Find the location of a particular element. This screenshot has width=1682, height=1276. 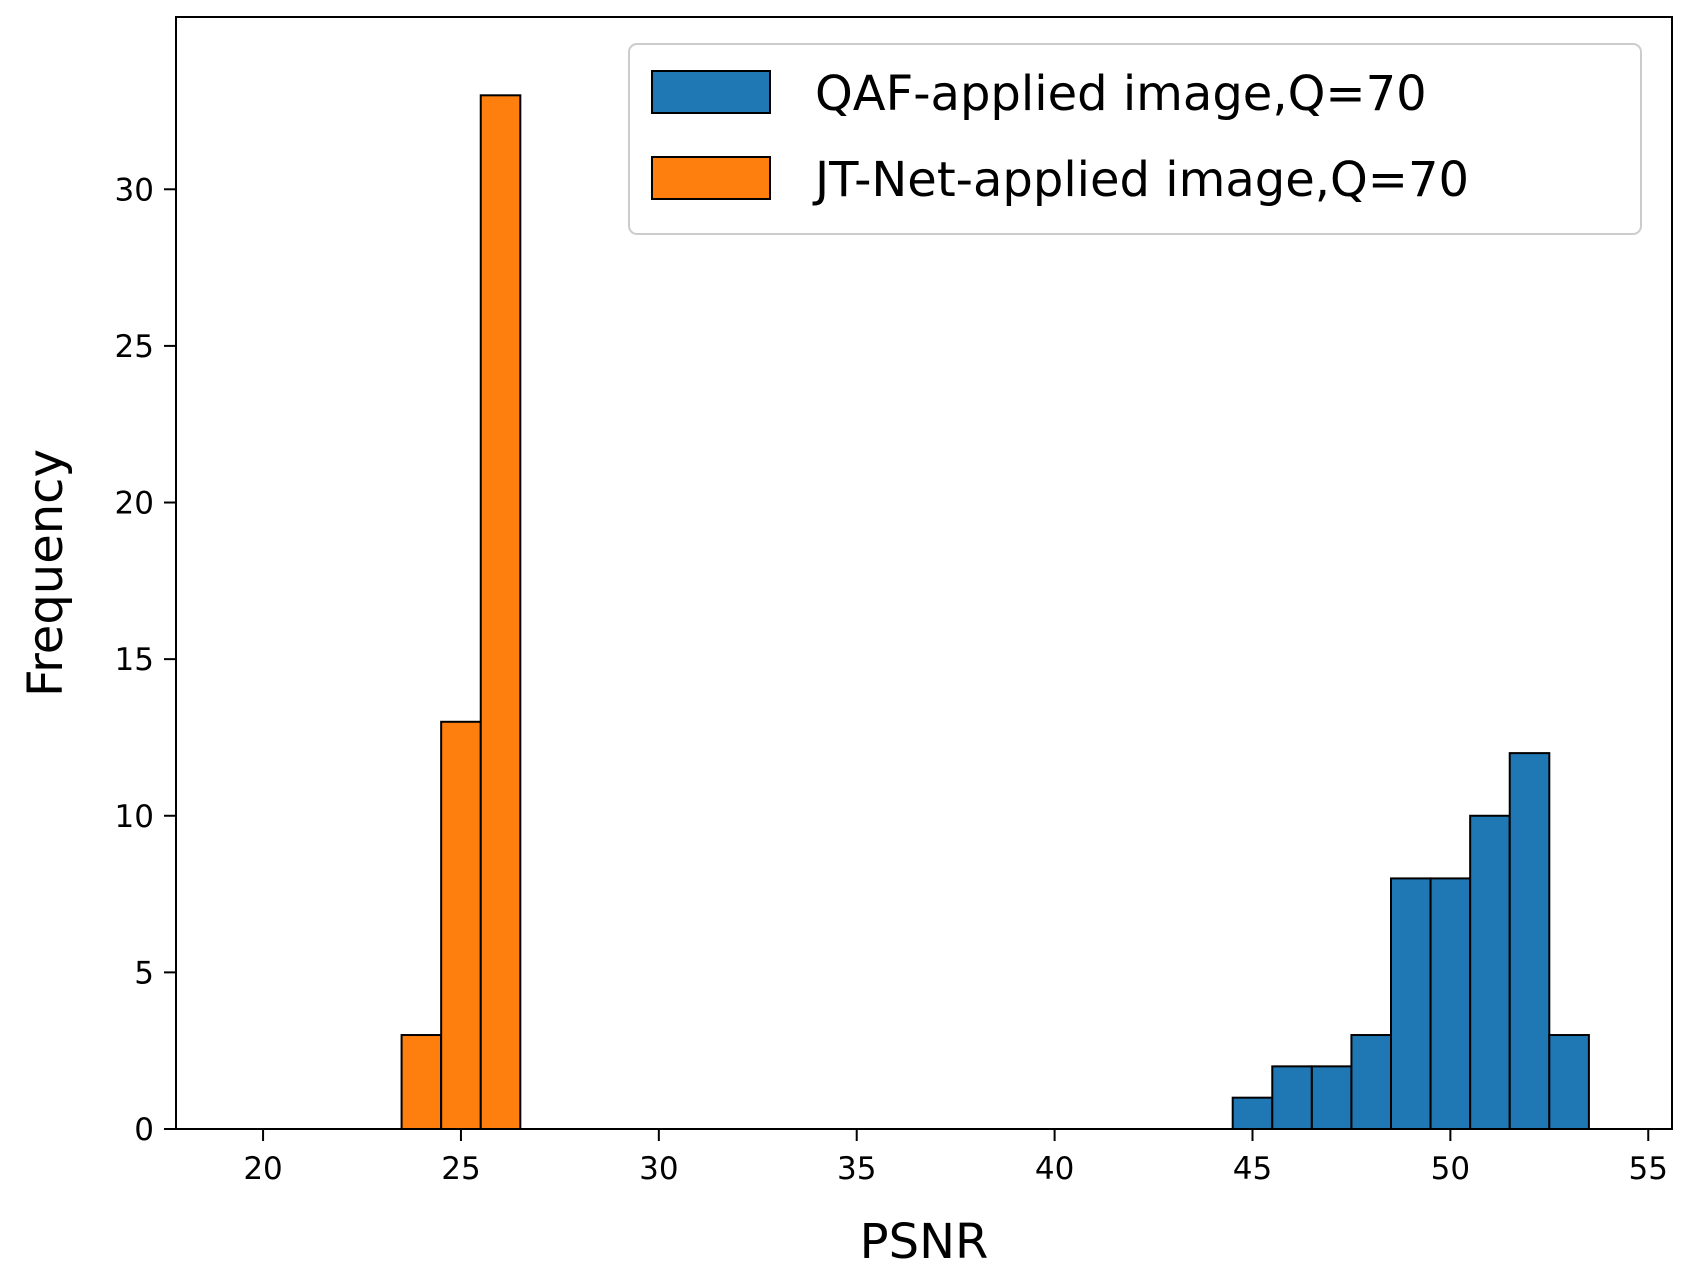

legend-label-jtnet: JT-Net-applied image,Q=70 is located at coordinates (1140, 180).